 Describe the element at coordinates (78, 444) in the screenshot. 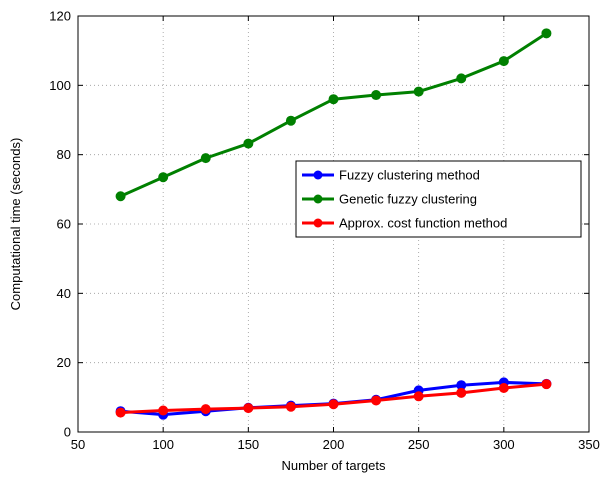

I see `x-tick-label: 50` at that location.